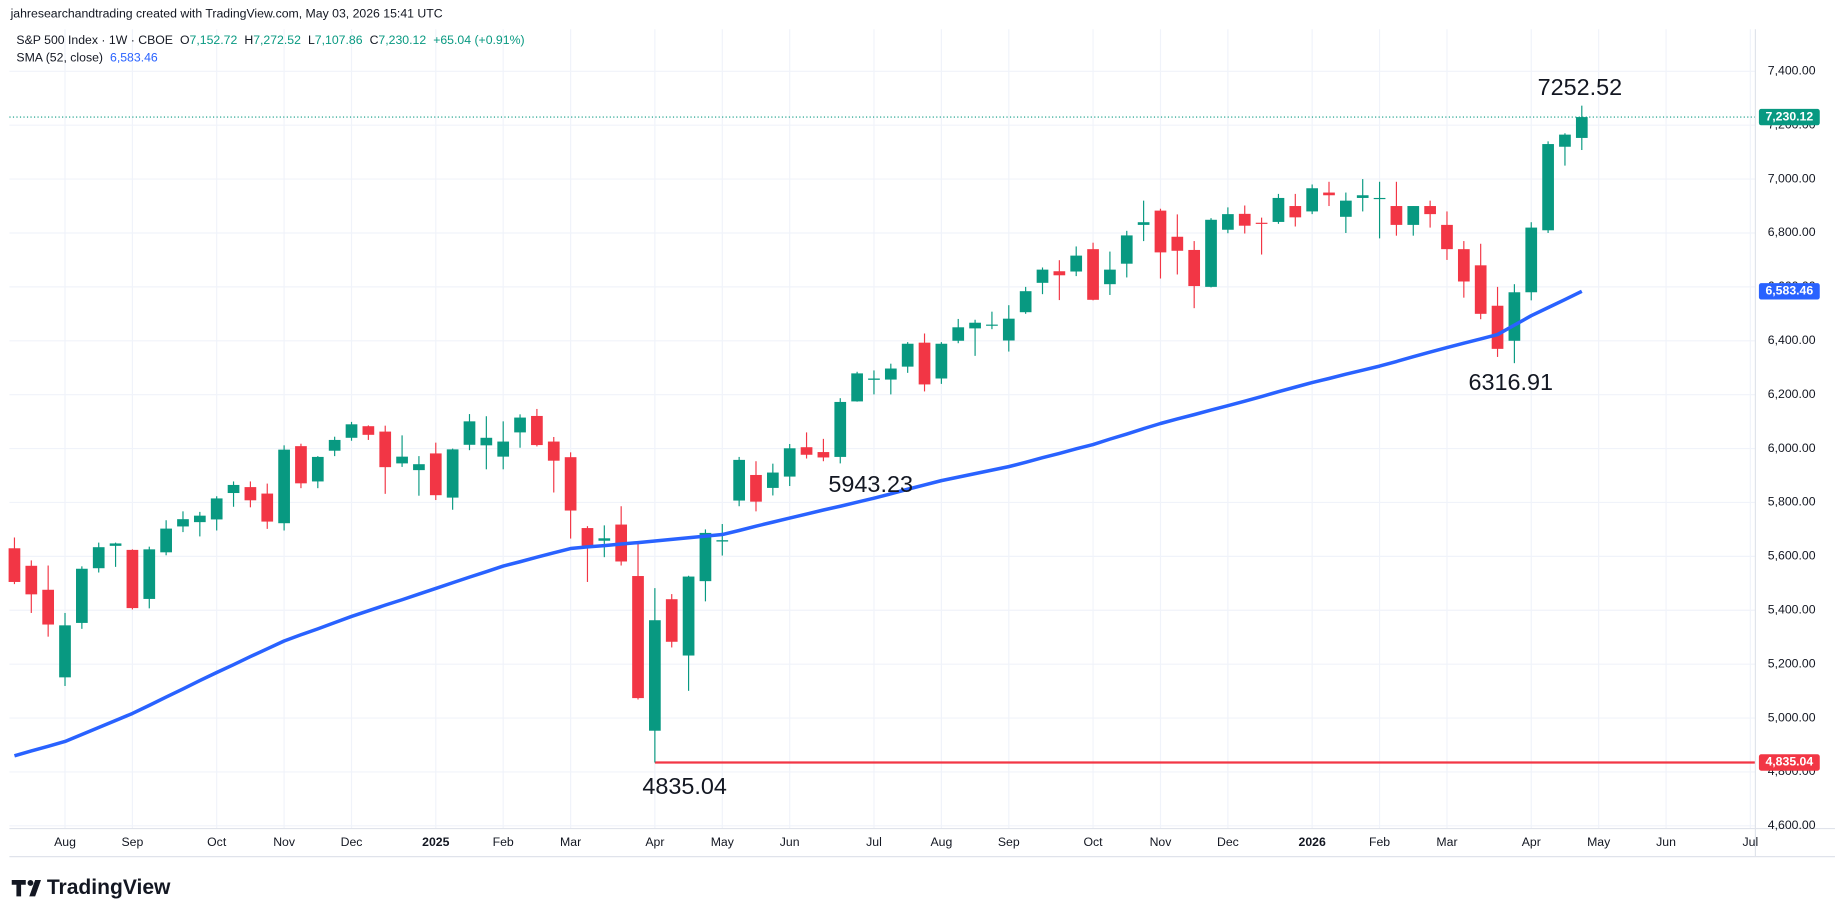 This screenshot has width=1835, height=917. Describe the element at coordinates (1792, 556) in the screenshot. I see `y-tick-label: 5,600.00` at that location.